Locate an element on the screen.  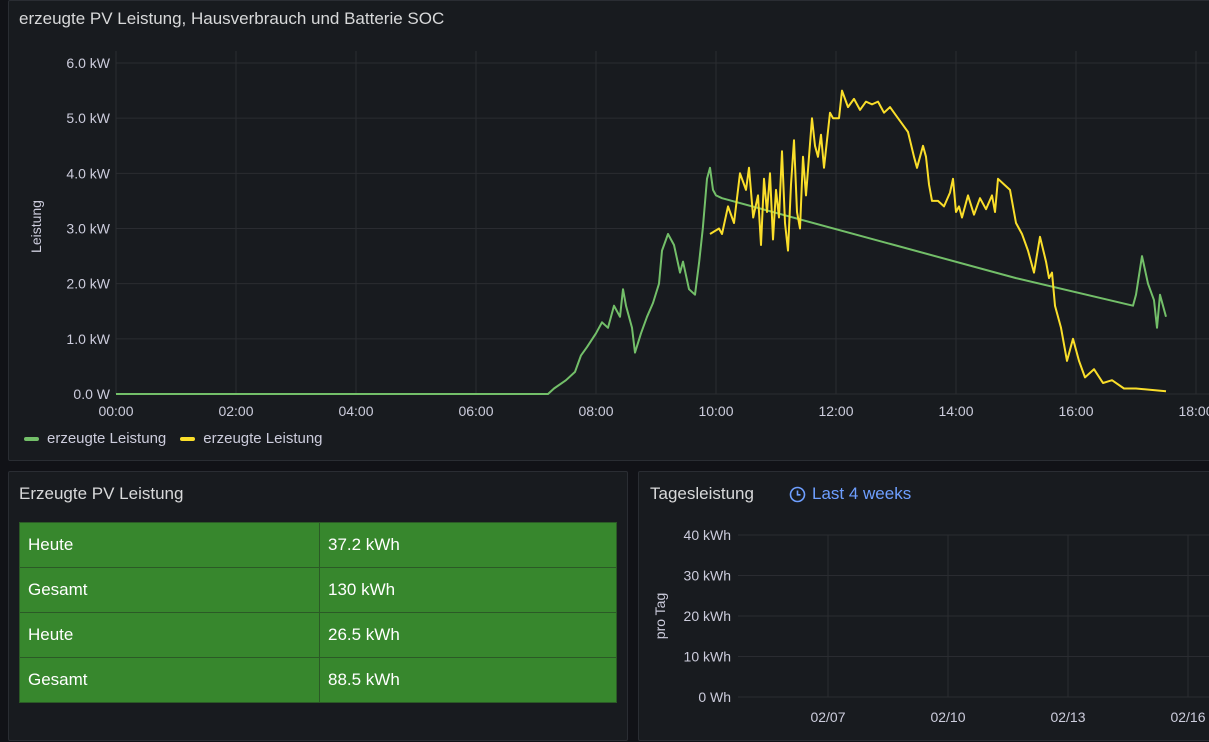
y-tick-label: 4.0 kW is located at coordinates (88, 173).